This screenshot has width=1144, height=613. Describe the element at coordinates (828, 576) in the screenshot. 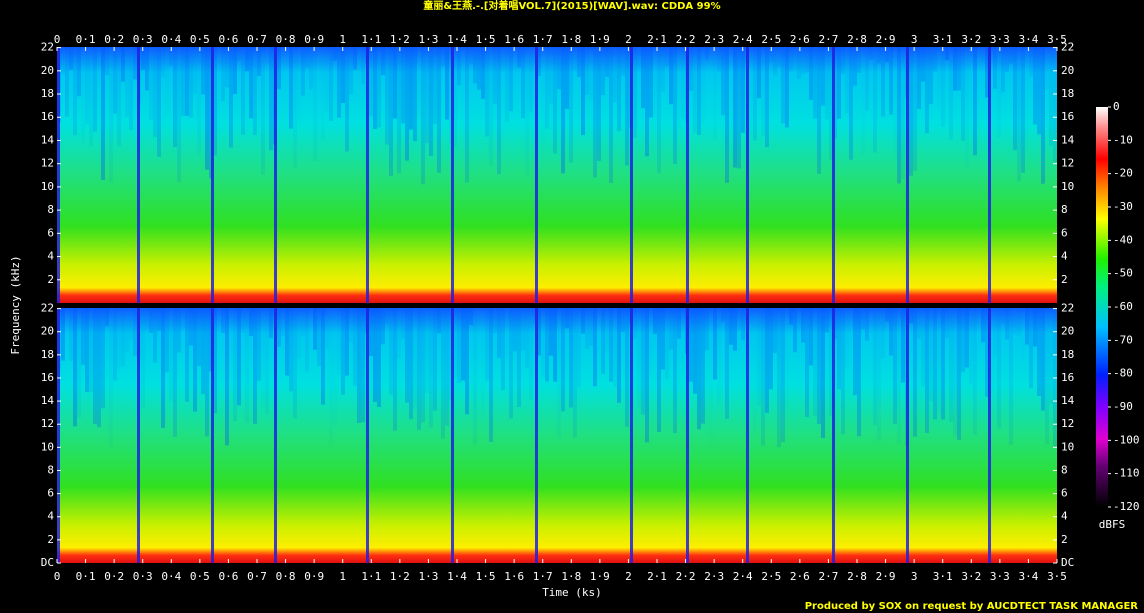

I see `x-tick-label: 2·7` at that location.